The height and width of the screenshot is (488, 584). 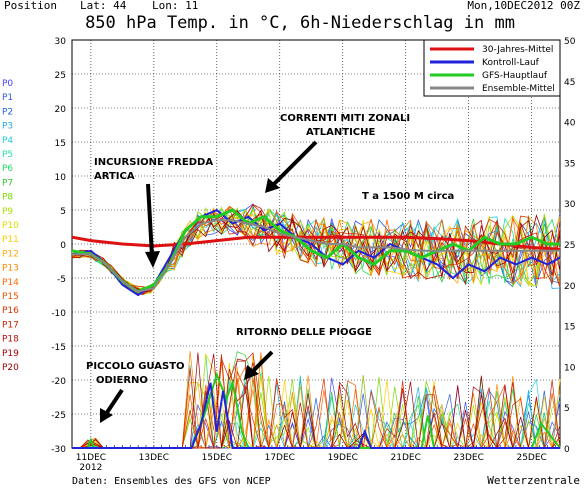 I want to click on y-tick-right: 10, so click(x=570, y=368).